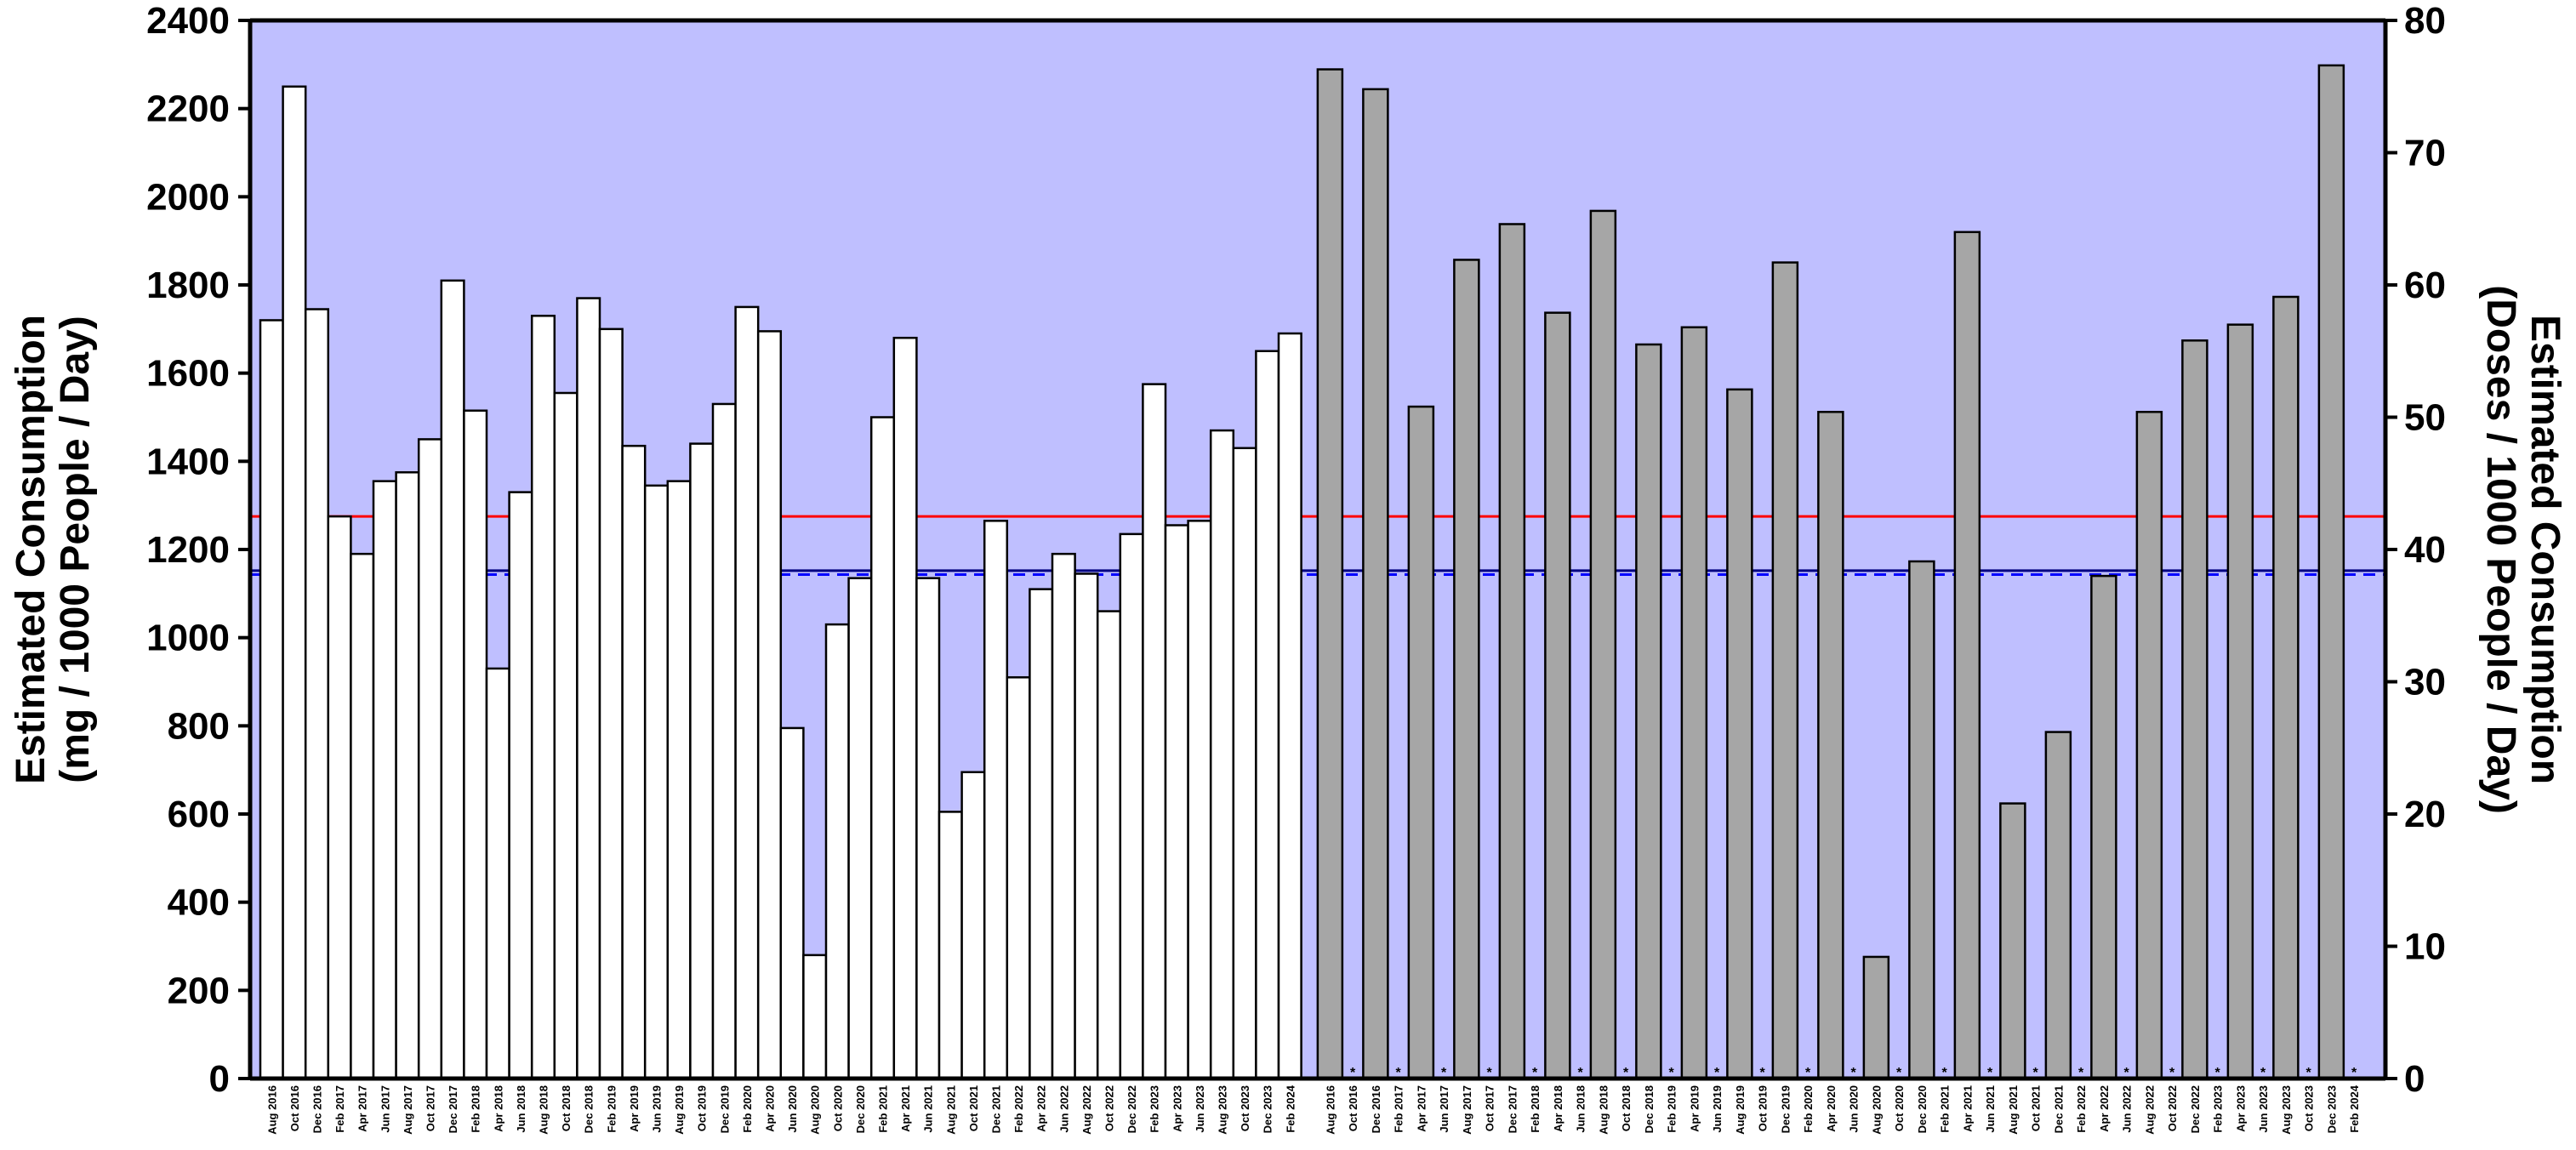  I want to click on left-tick-label: 1000, so click(188, 638).